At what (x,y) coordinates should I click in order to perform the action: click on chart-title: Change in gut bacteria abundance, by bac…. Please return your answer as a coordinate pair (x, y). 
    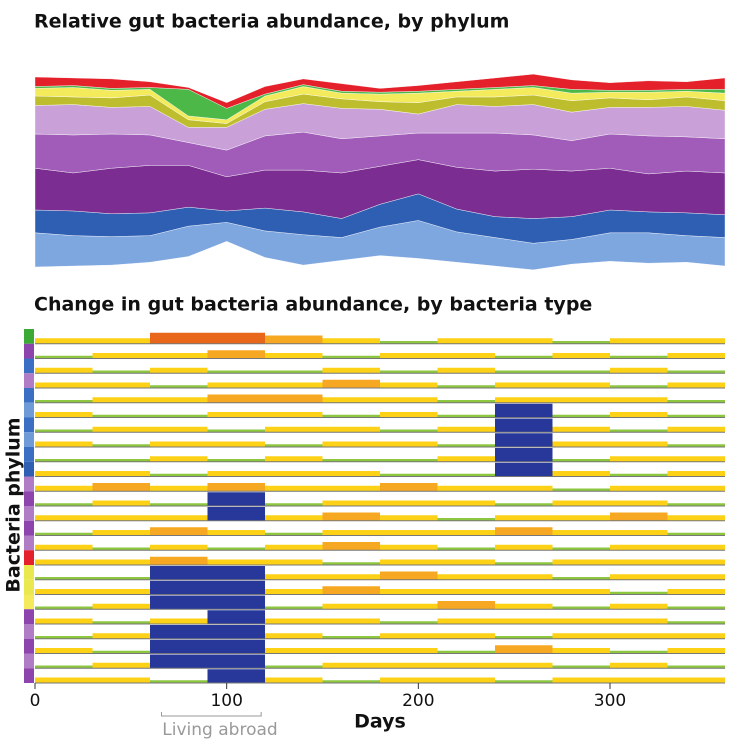
    Looking at the image, I should click on (313, 305).